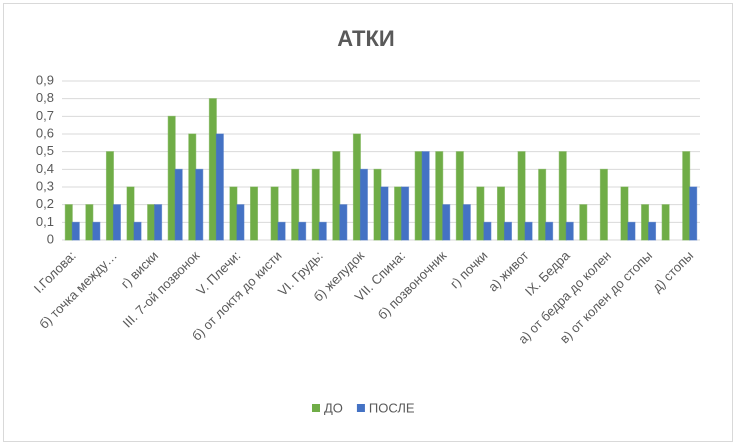 The image size is (737, 446). Describe the element at coordinates (392, 407) in the screenshot. I see `legend-label: ПОСЛЕ` at that location.